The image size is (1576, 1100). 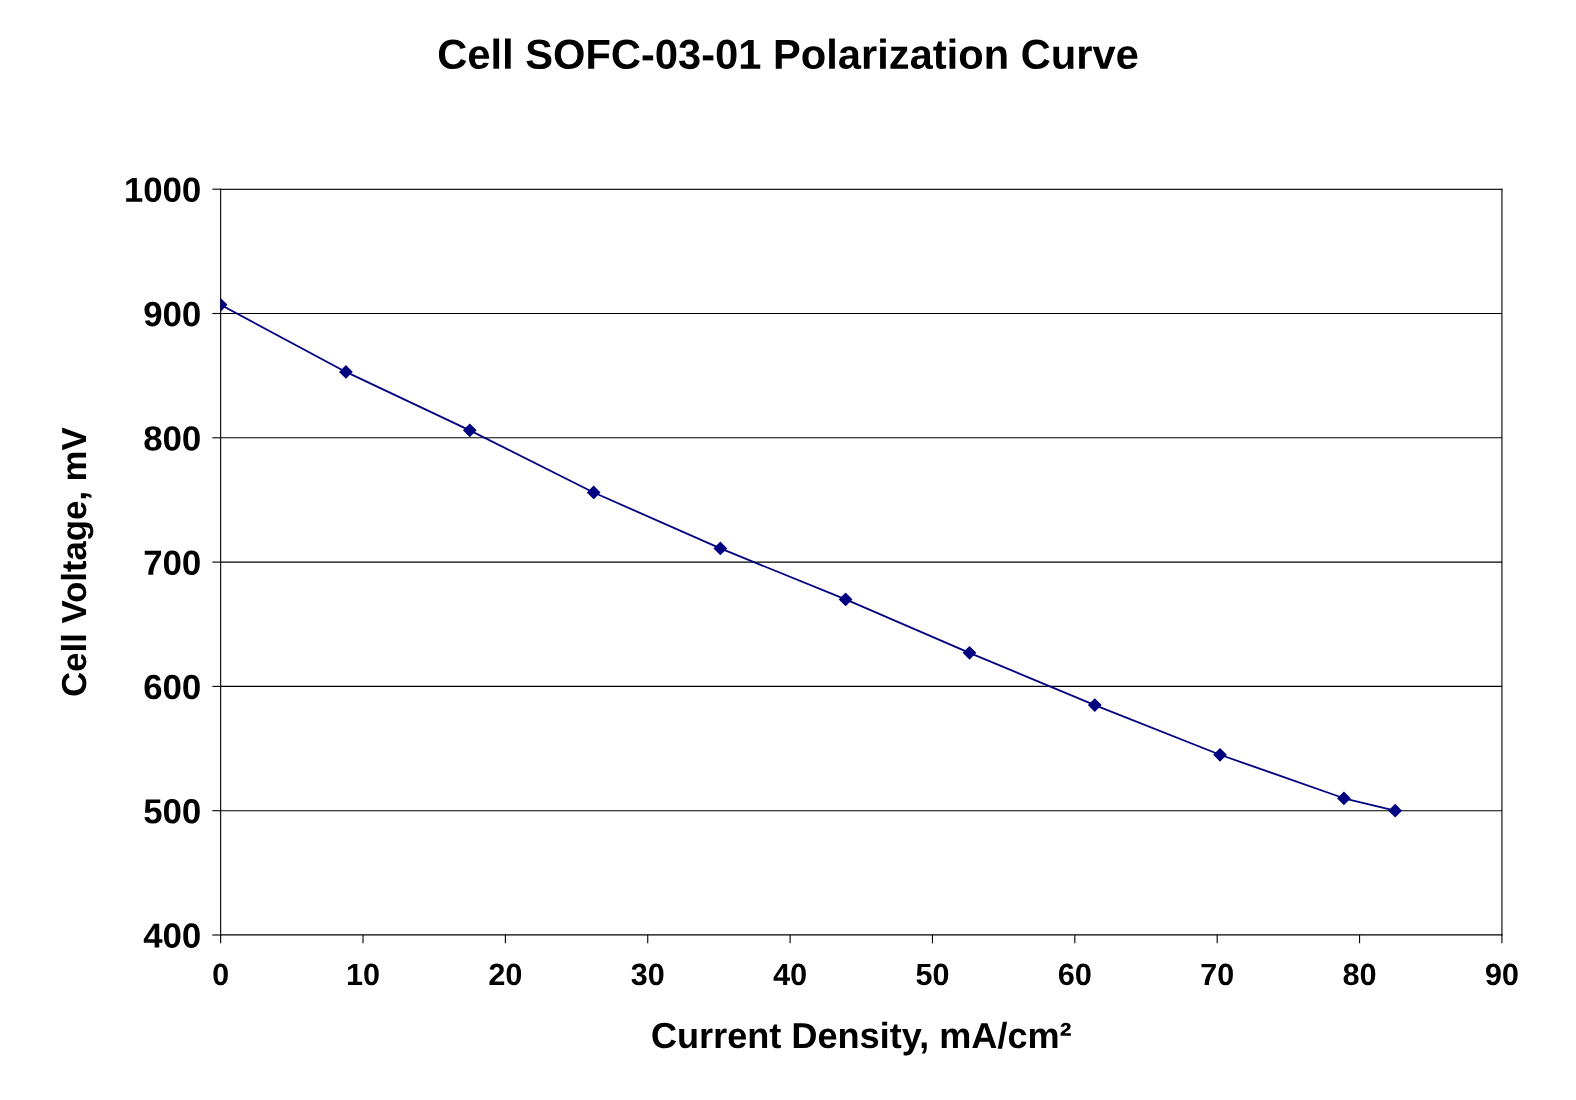 What do you see at coordinates (789, 974) in the screenshot?
I see `x-tick-label: 40` at bounding box center [789, 974].